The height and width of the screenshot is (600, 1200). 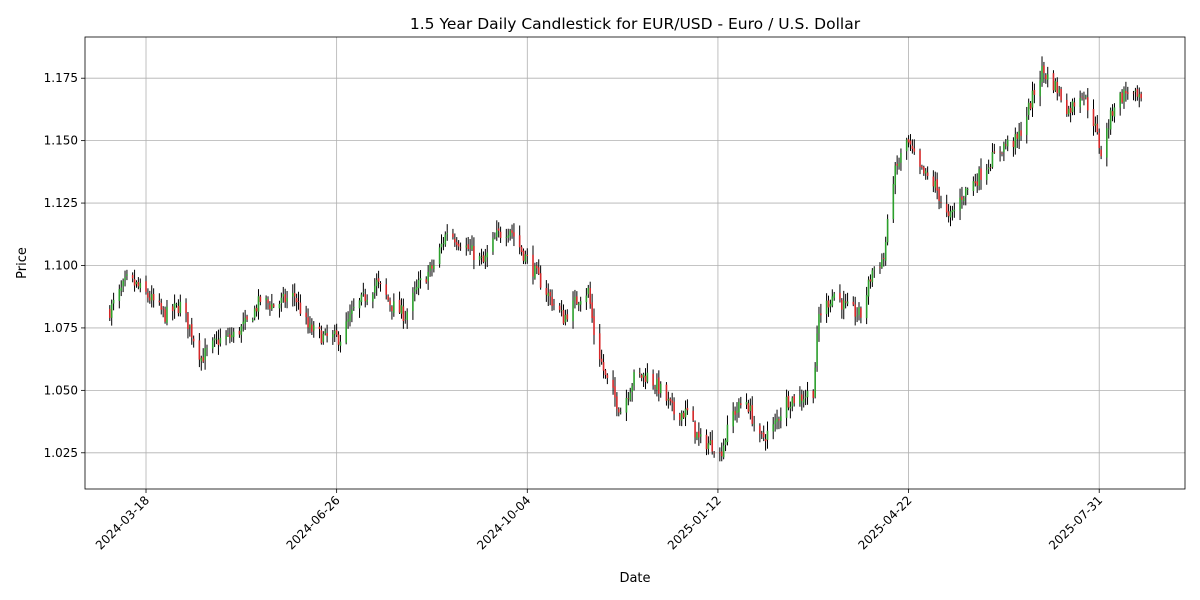 What do you see at coordinates (61, 78) in the screenshot?
I see `y-tick-label: 1.175` at bounding box center [61, 78].